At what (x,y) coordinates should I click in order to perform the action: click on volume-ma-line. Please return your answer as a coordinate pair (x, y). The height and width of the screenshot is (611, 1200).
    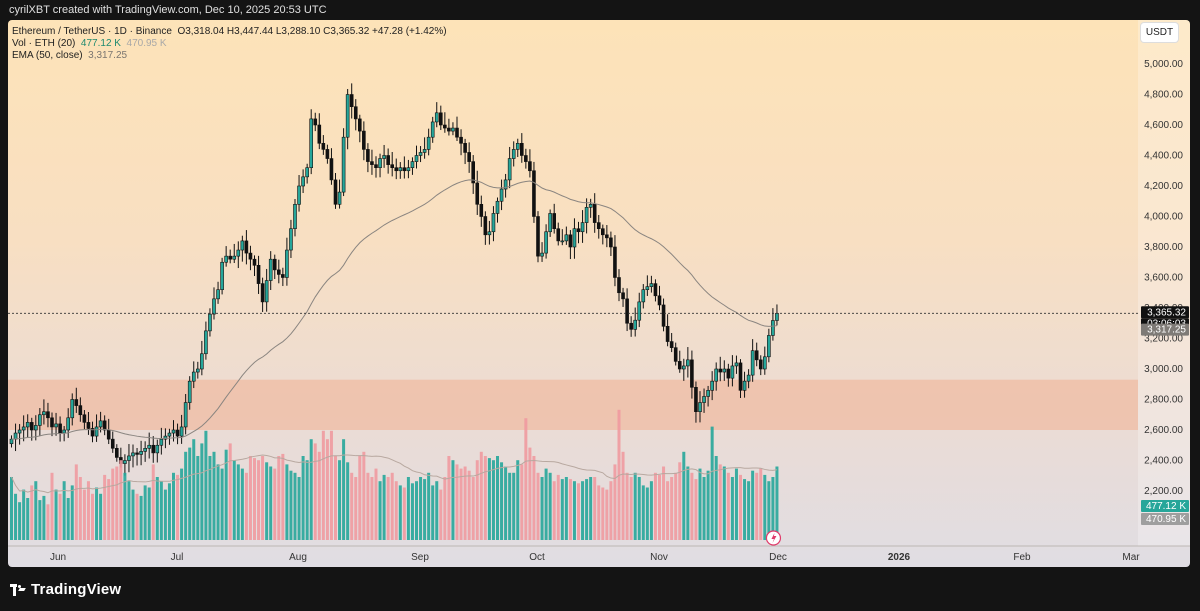
    Looking at the image, I should click on (394, 474).